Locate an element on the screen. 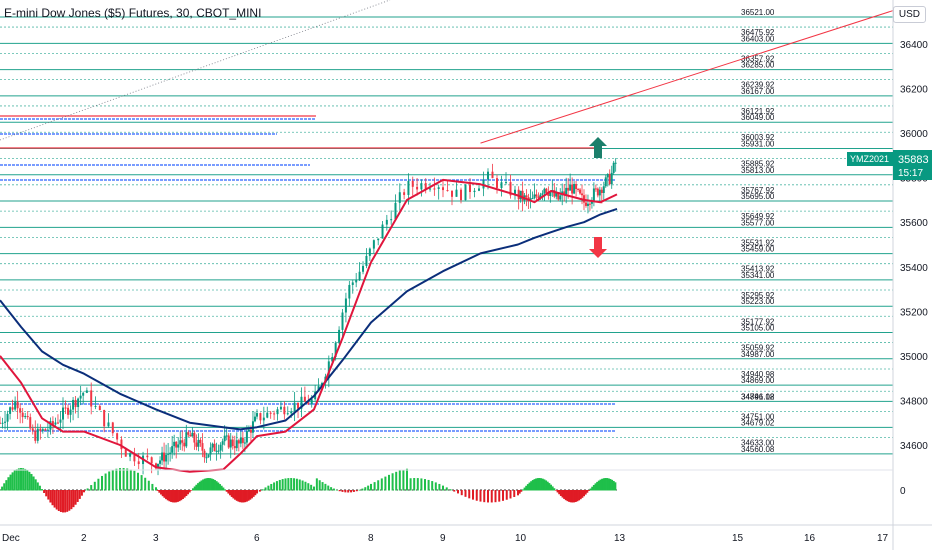 The height and width of the screenshot is (550, 932). arrow-up-icon is located at coordinates (598, 147).